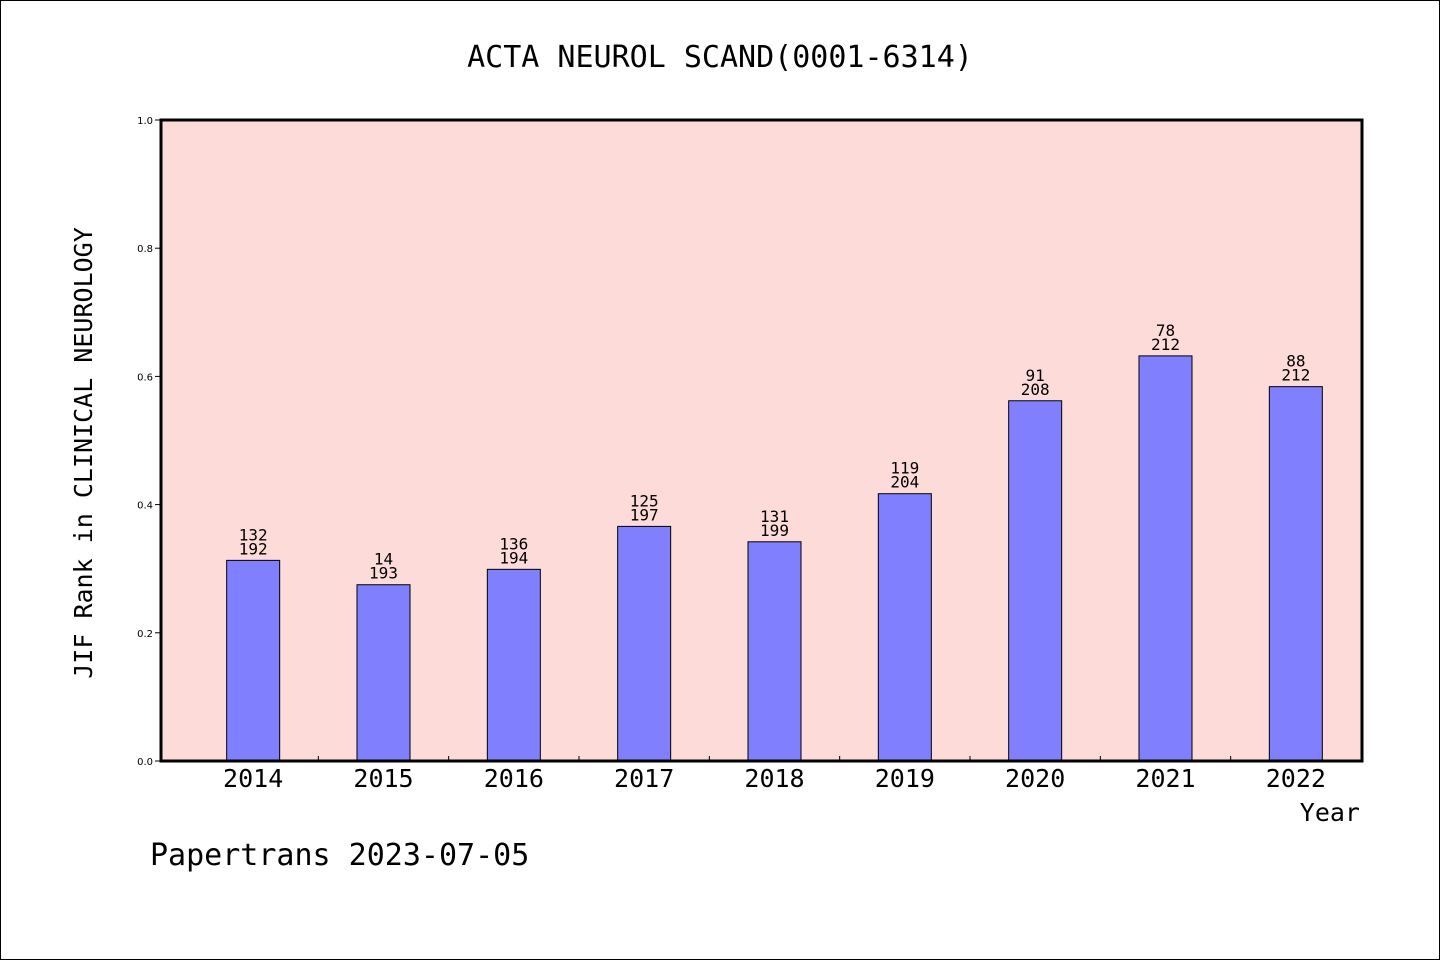 The width and height of the screenshot is (1440, 960). What do you see at coordinates (774, 530) in the screenshot?
I see `data-label-total: 199` at bounding box center [774, 530].